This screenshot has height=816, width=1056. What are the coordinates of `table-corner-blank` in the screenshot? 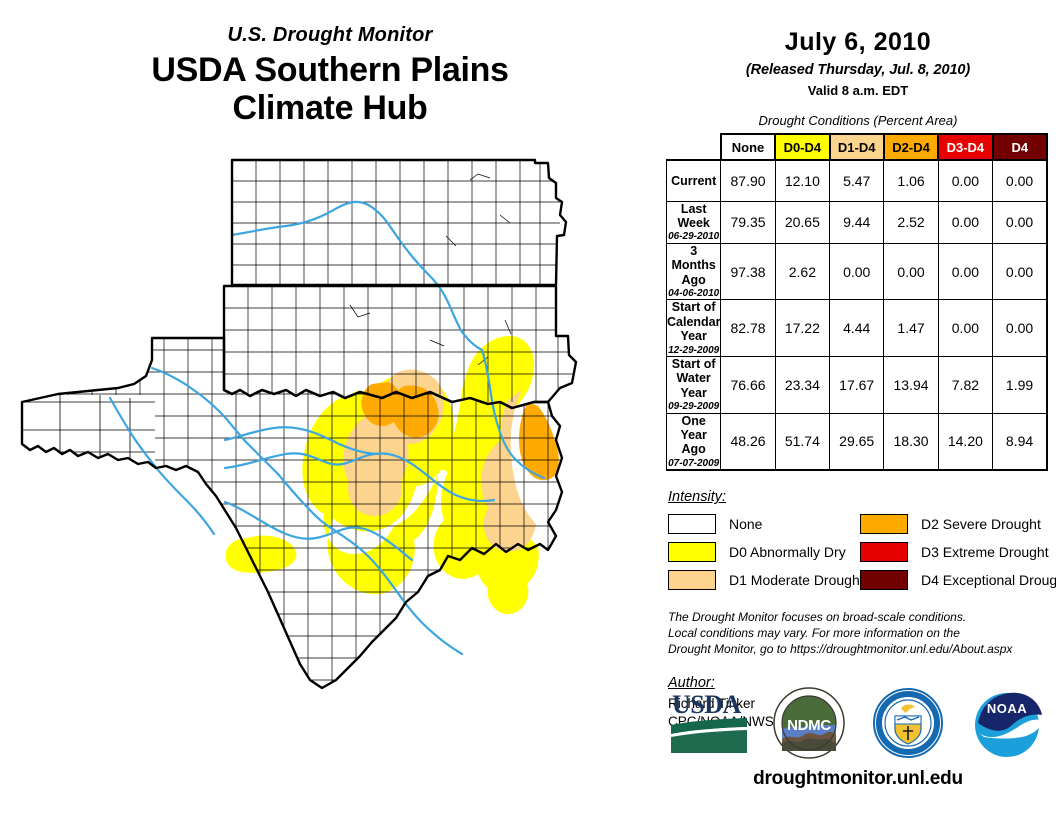 It's located at (694, 147).